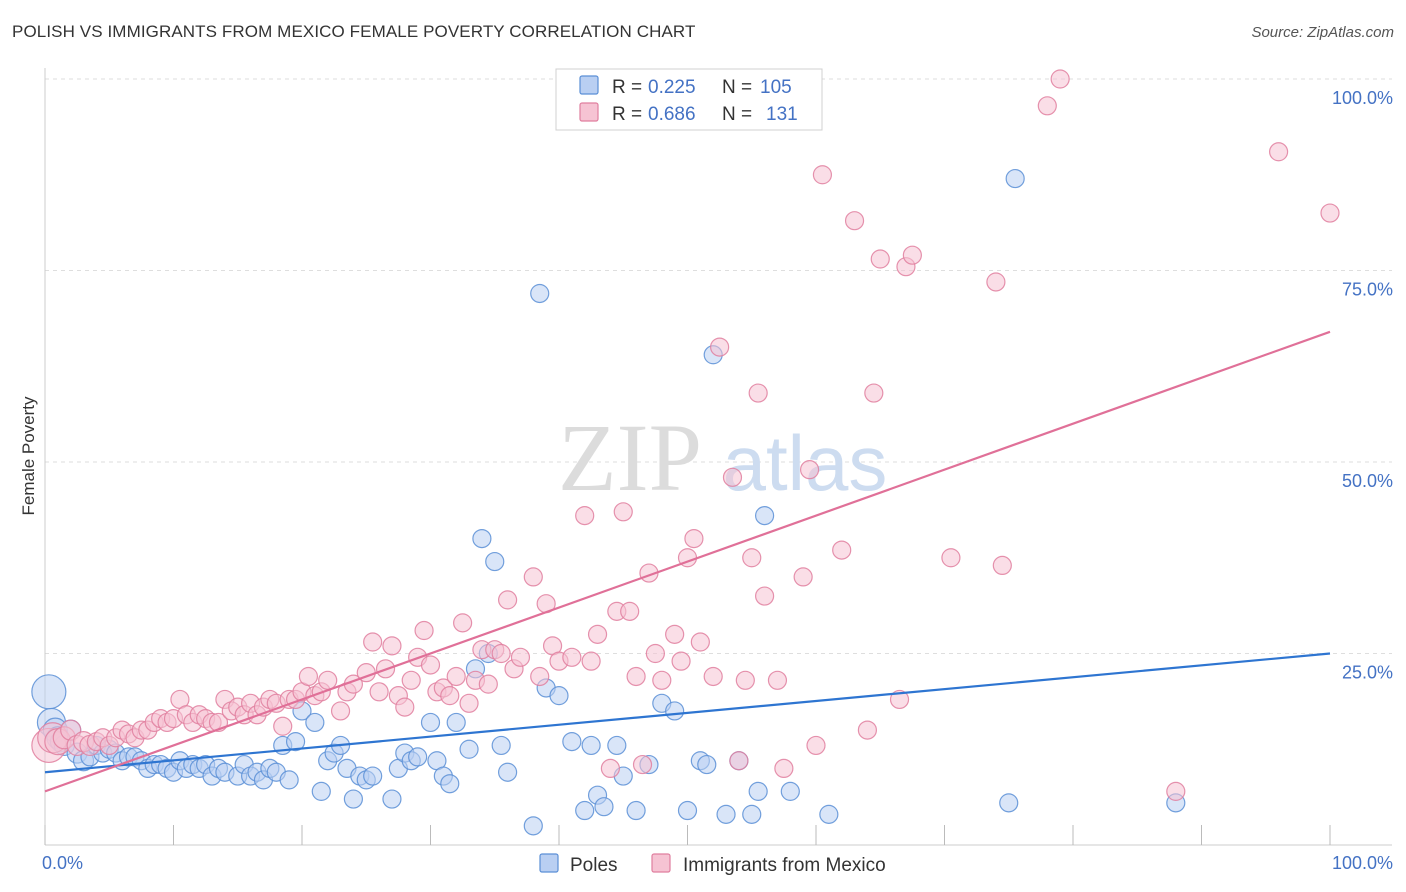 Image resolution: width=1406 pixels, height=892 pixels. Describe the element at coordinates (1367, 290) in the screenshot. I see `y-tick-label-75: 75.0%` at that location.